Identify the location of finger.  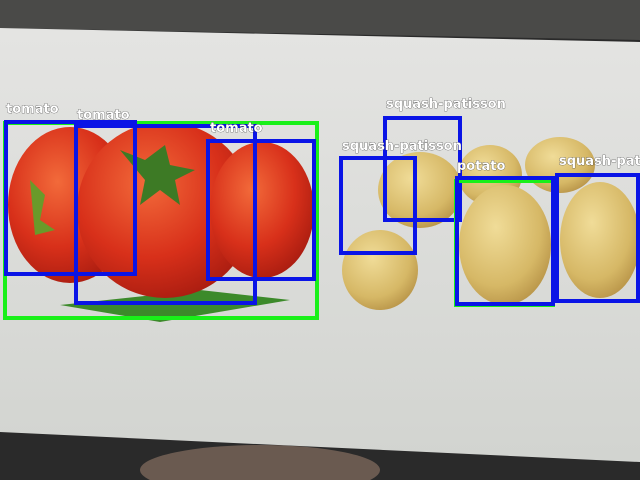
(260, 462).